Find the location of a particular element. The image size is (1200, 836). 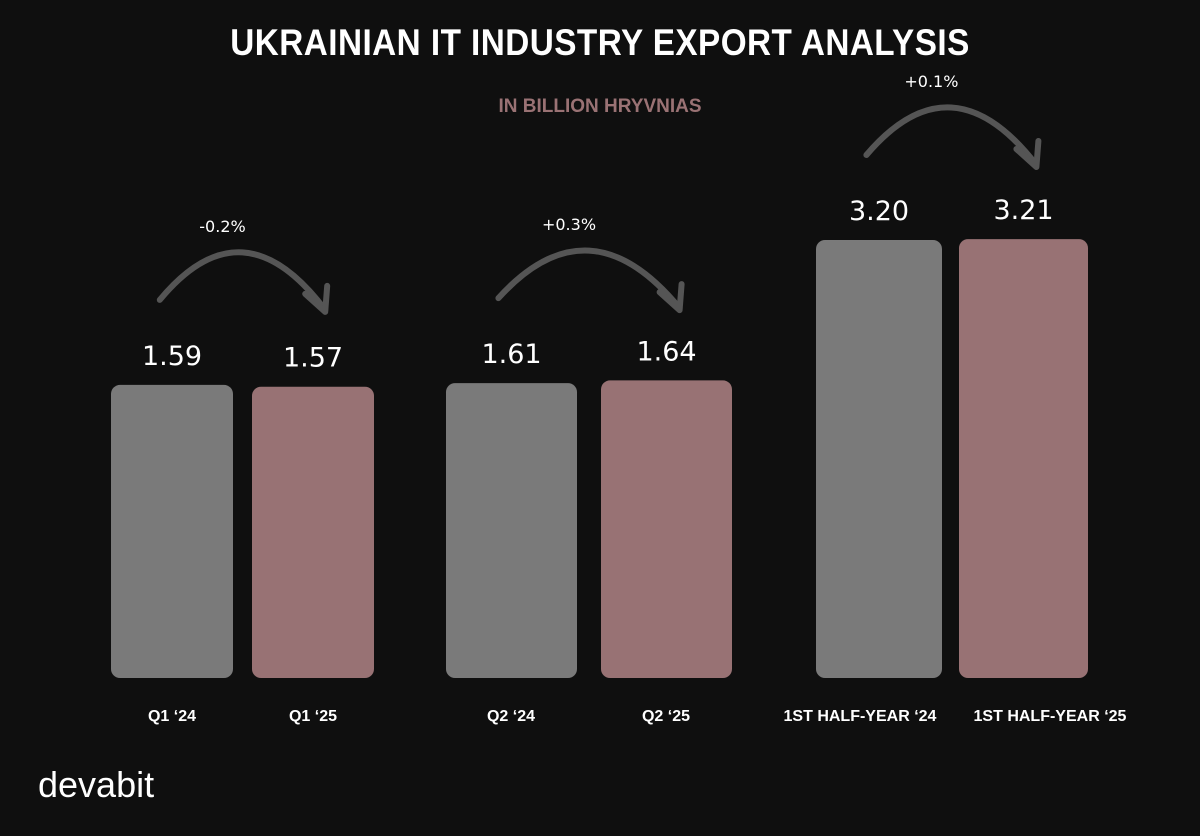

change-label: +0.1% is located at coordinates (931, 81).